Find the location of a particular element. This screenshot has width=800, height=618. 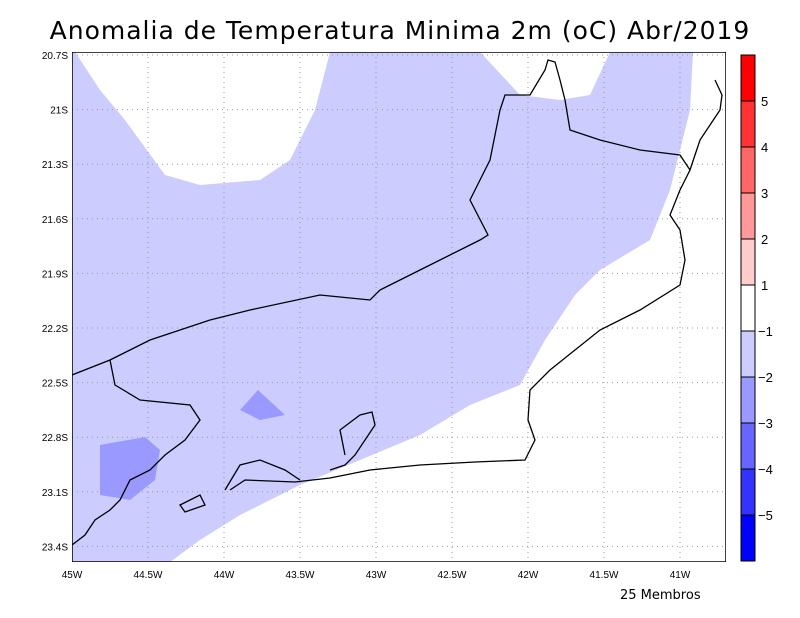

colorbar-label: −1 is located at coordinates (765, 331).